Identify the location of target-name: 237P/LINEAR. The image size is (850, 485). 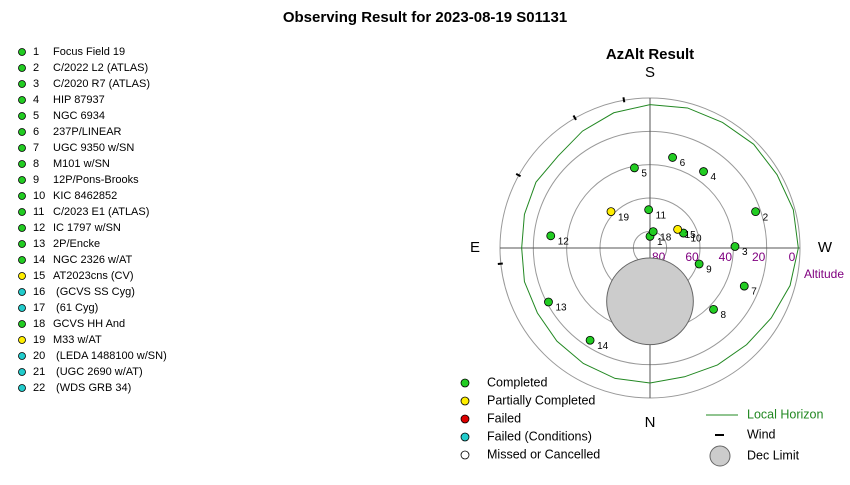
(87, 132).